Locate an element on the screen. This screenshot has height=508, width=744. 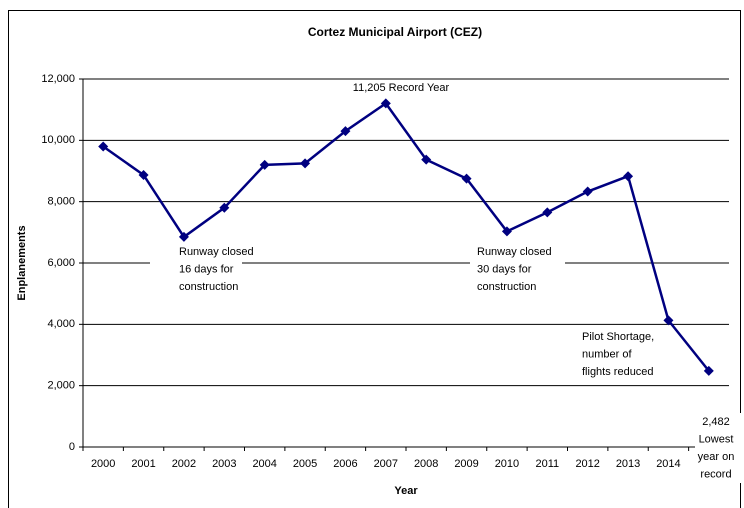
x-tick-label: 2004 is located at coordinates (264, 464).